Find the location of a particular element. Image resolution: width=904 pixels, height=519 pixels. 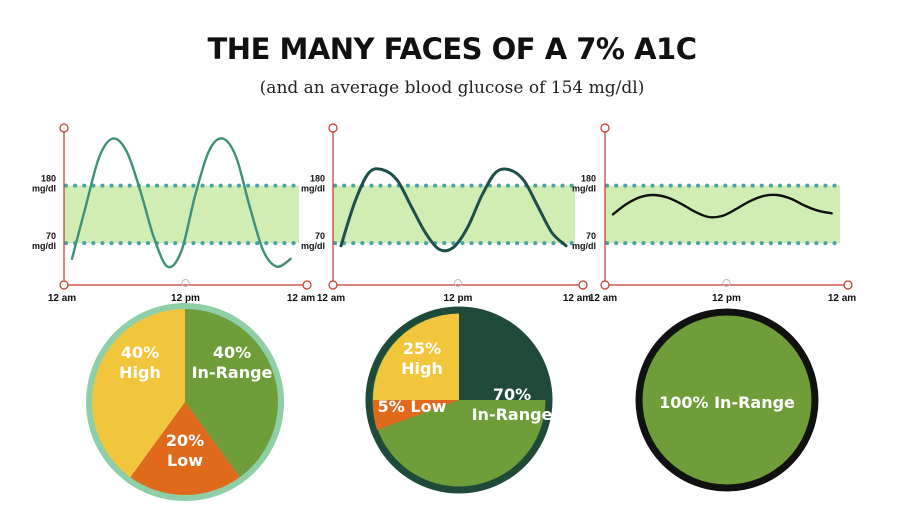

pie-label-in-range: 100% In-Range is located at coordinates (727, 402).